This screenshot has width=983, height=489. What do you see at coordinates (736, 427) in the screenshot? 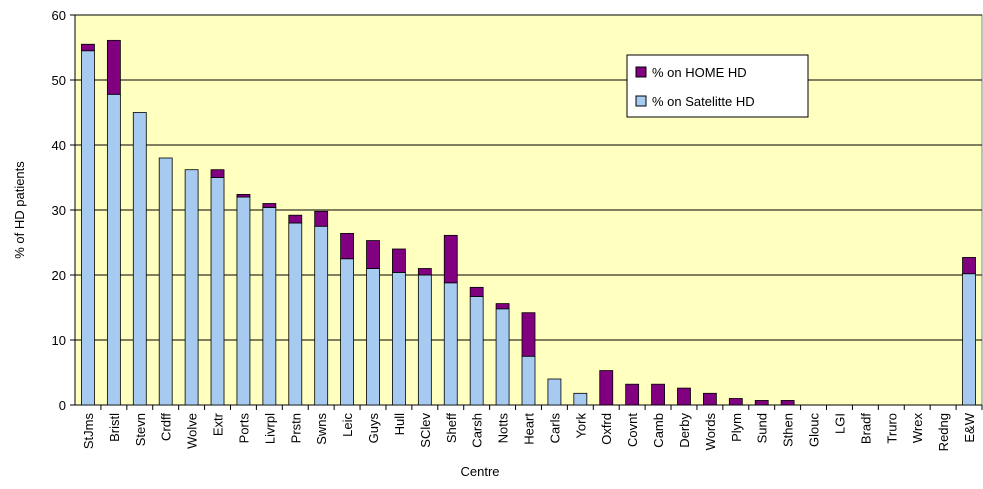
I see `x-tick-label: Plym` at bounding box center [736, 427].